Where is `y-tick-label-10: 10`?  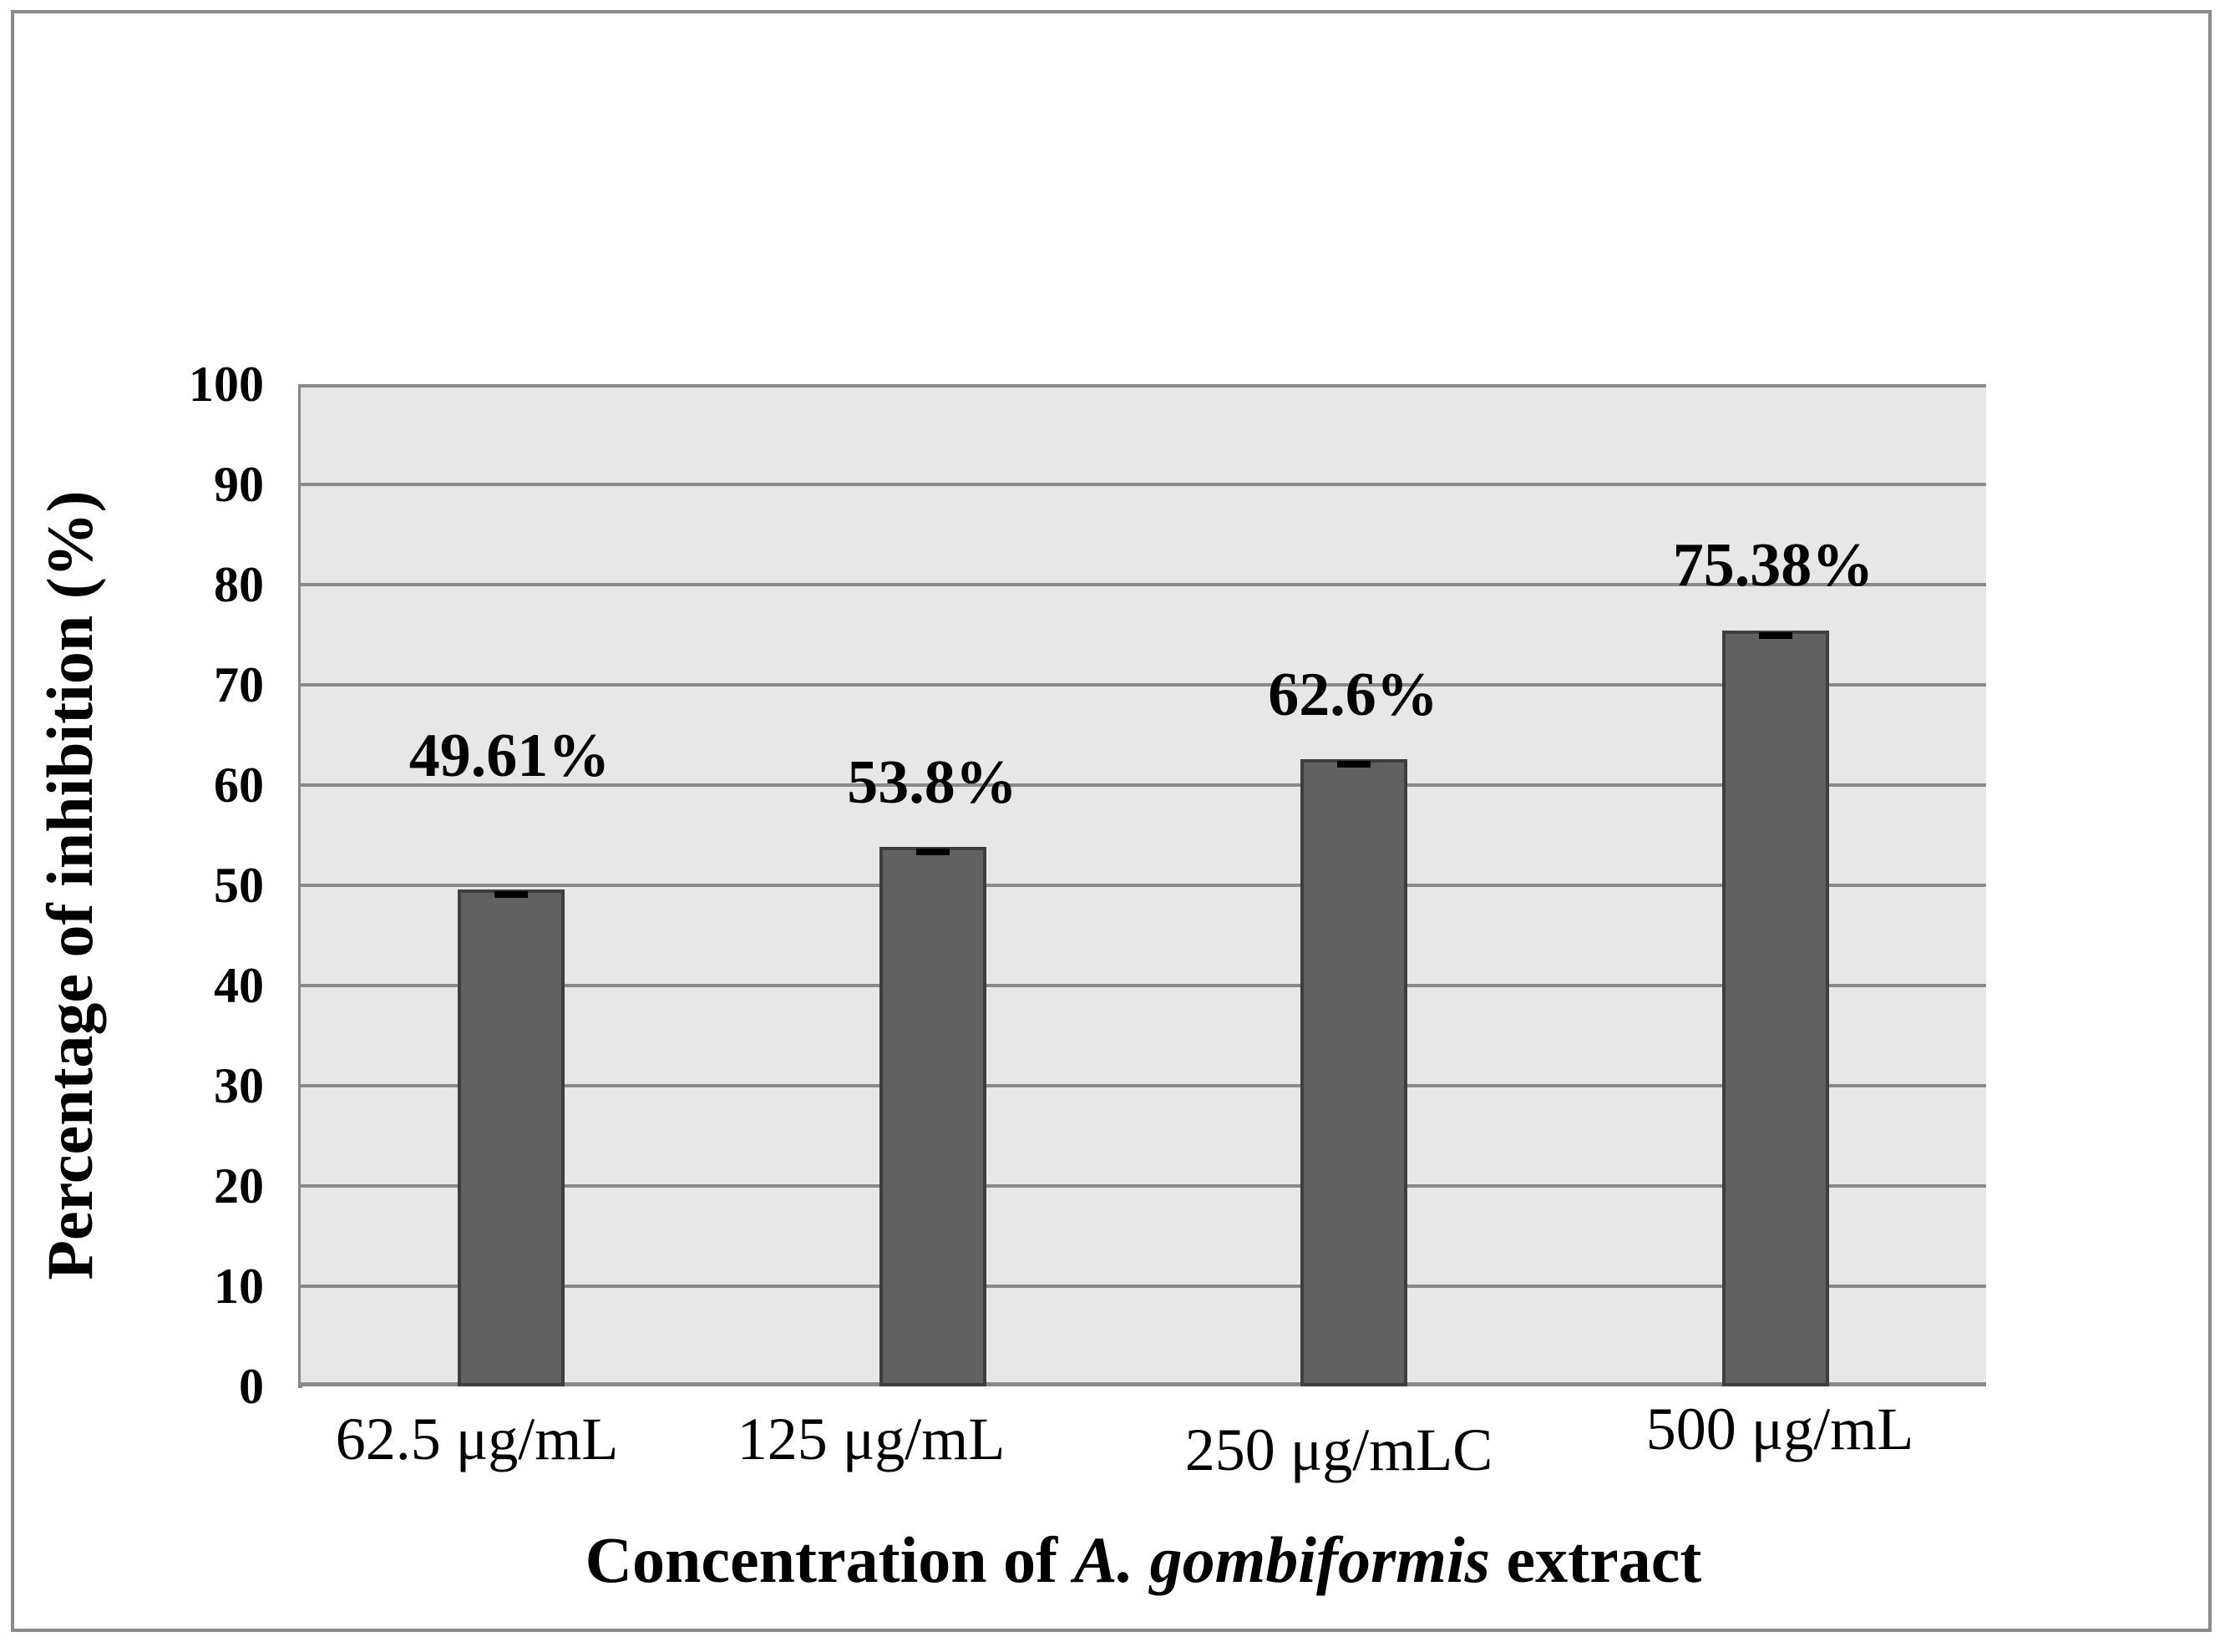 y-tick-label-10: 10 is located at coordinates (239, 1286).